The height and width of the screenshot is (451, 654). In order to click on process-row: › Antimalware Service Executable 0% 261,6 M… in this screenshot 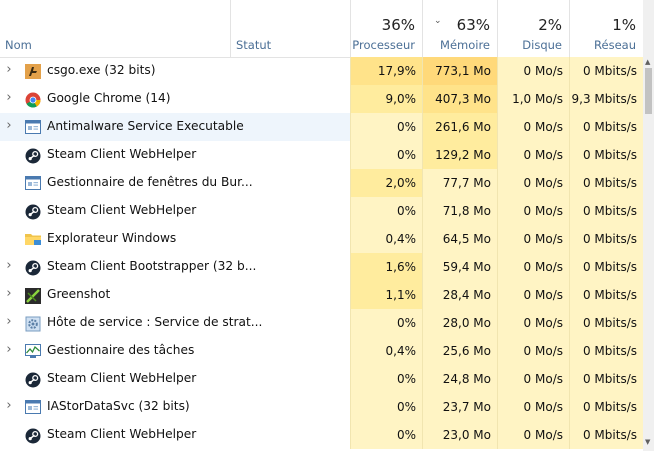, I will do `click(321, 127)`.